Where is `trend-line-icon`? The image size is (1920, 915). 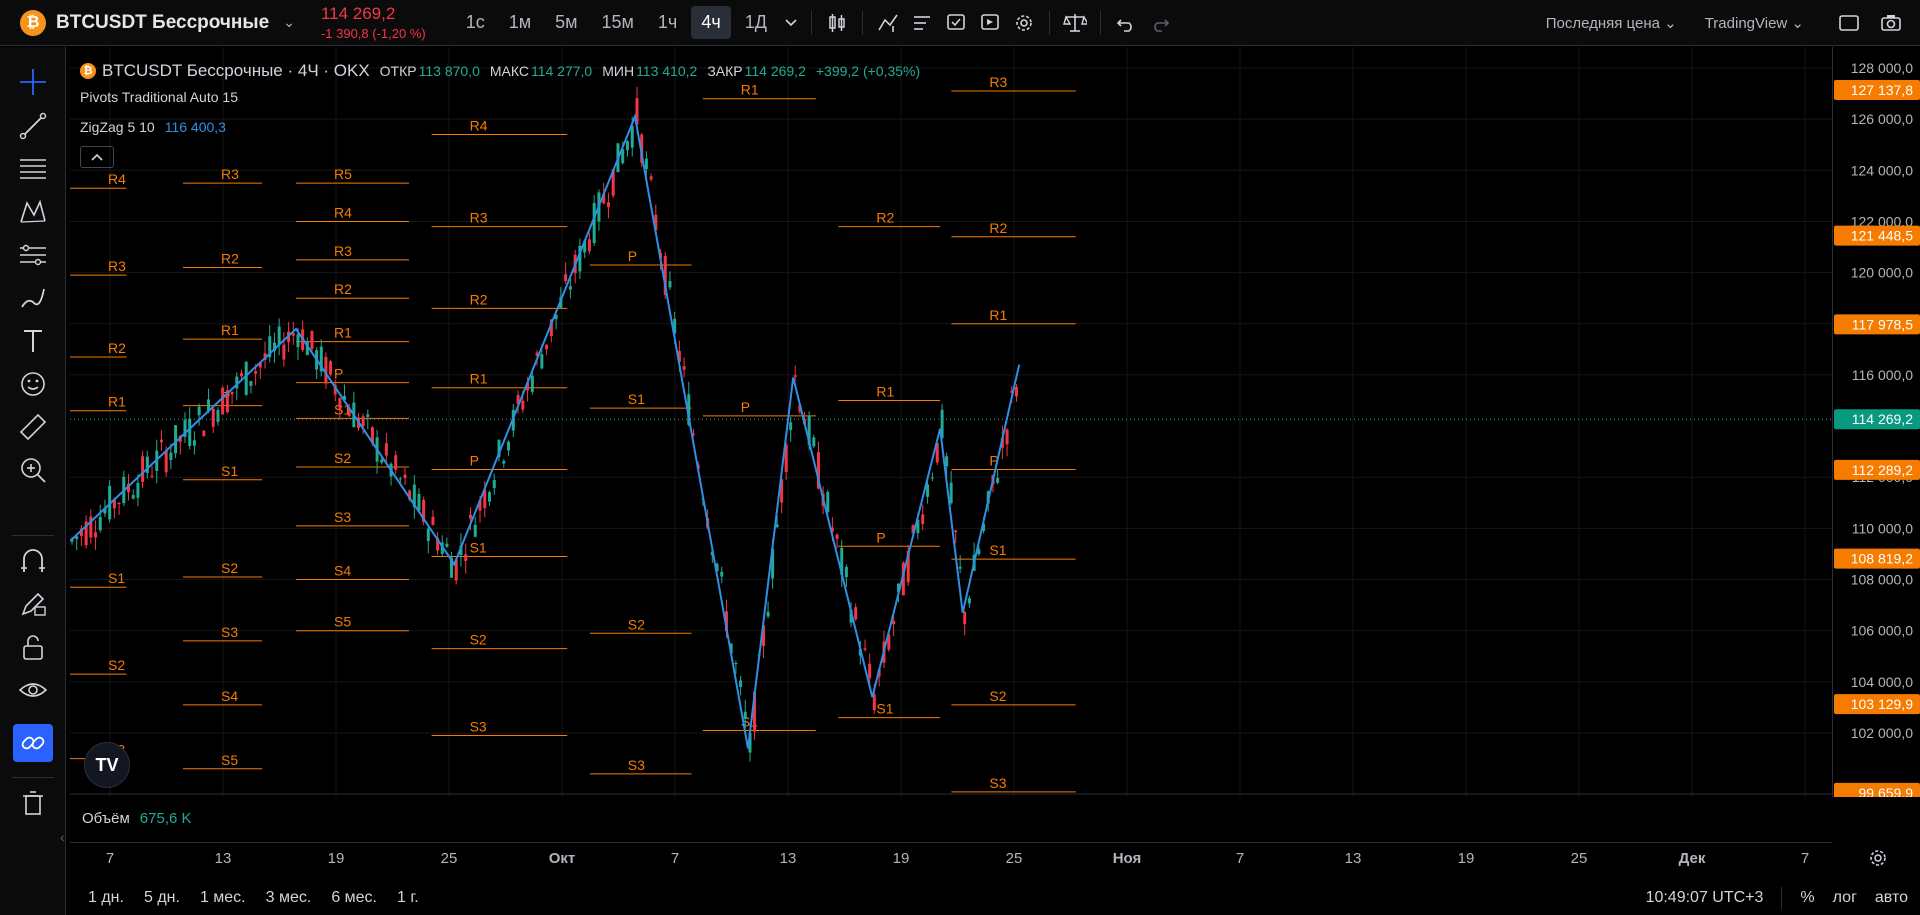 trend-line-icon is located at coordinates (33, 126).